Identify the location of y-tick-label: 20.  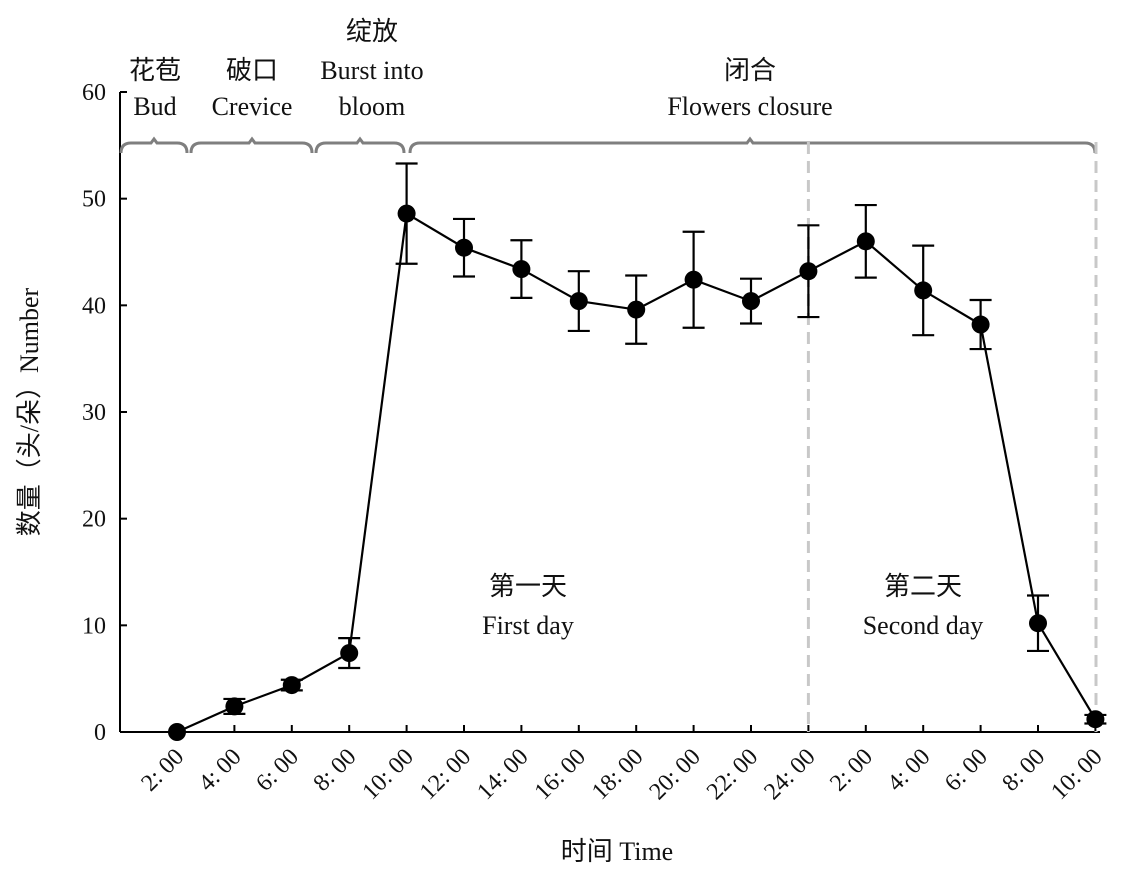
(94, 520).